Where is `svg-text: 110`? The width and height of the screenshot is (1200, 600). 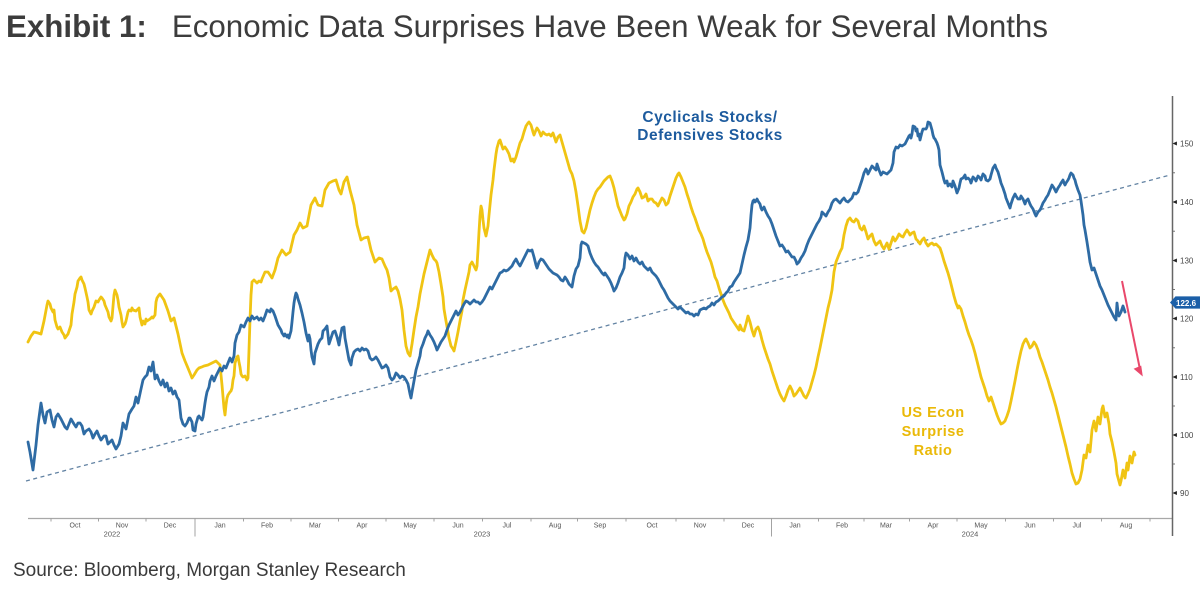
svg-text: 110 is located at coordinates (1186, 377).